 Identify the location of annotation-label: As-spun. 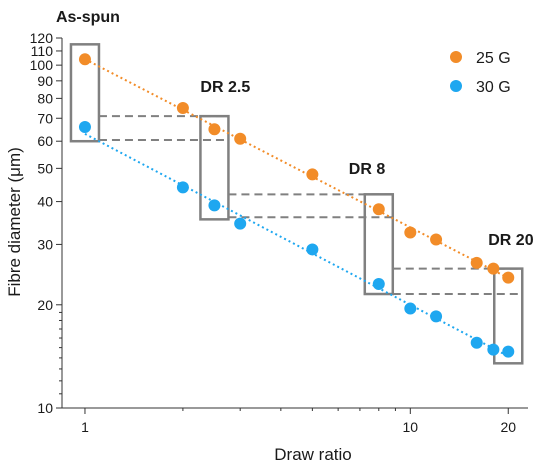
(88, 17).